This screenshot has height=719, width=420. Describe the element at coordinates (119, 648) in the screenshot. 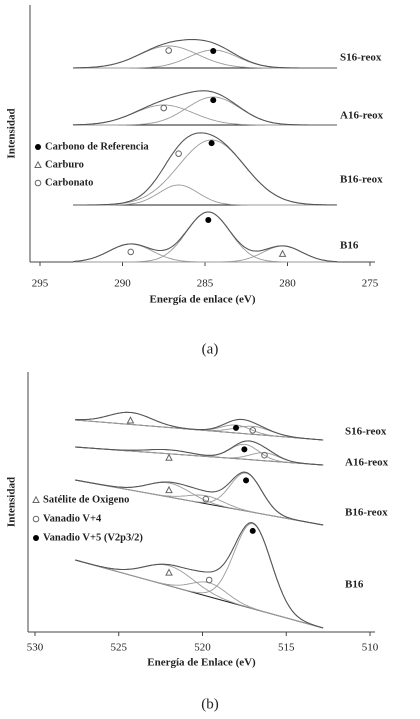

I see `x-tick-label: 525` at that location.